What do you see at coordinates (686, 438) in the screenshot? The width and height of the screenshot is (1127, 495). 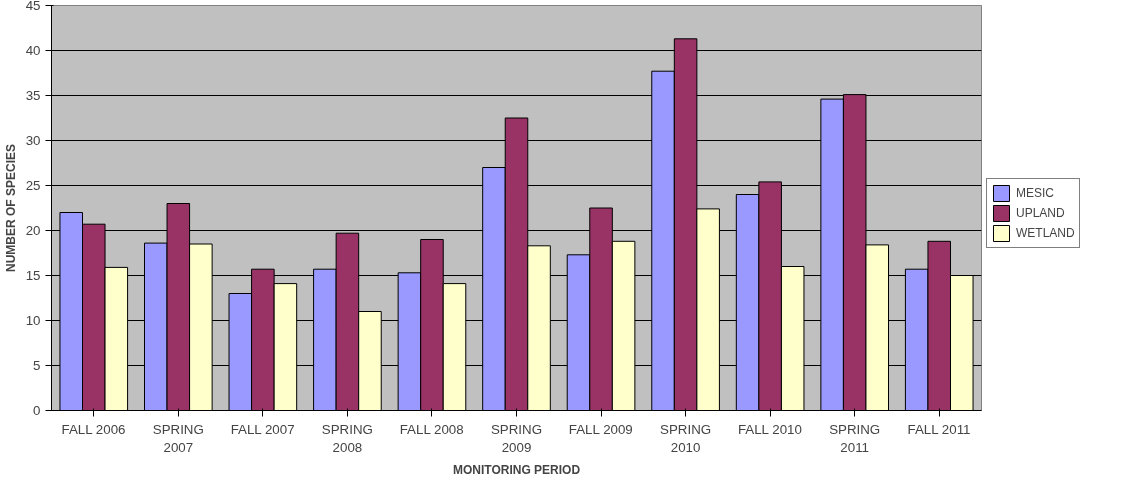 I see `x-tick-label: SPRING 2010` at bounding box center [686, 438].